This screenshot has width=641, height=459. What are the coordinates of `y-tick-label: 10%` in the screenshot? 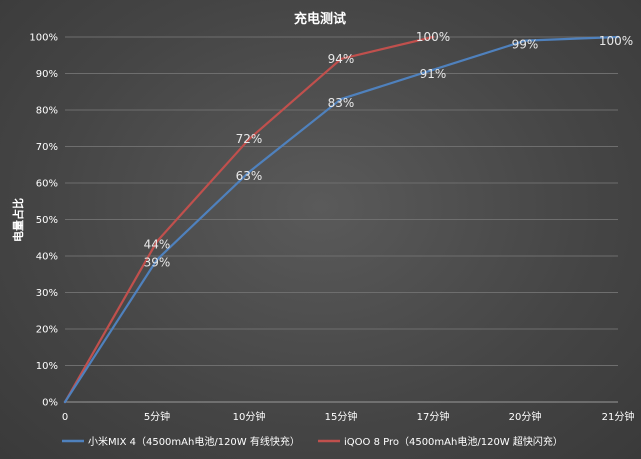 It's located at (47, 366).